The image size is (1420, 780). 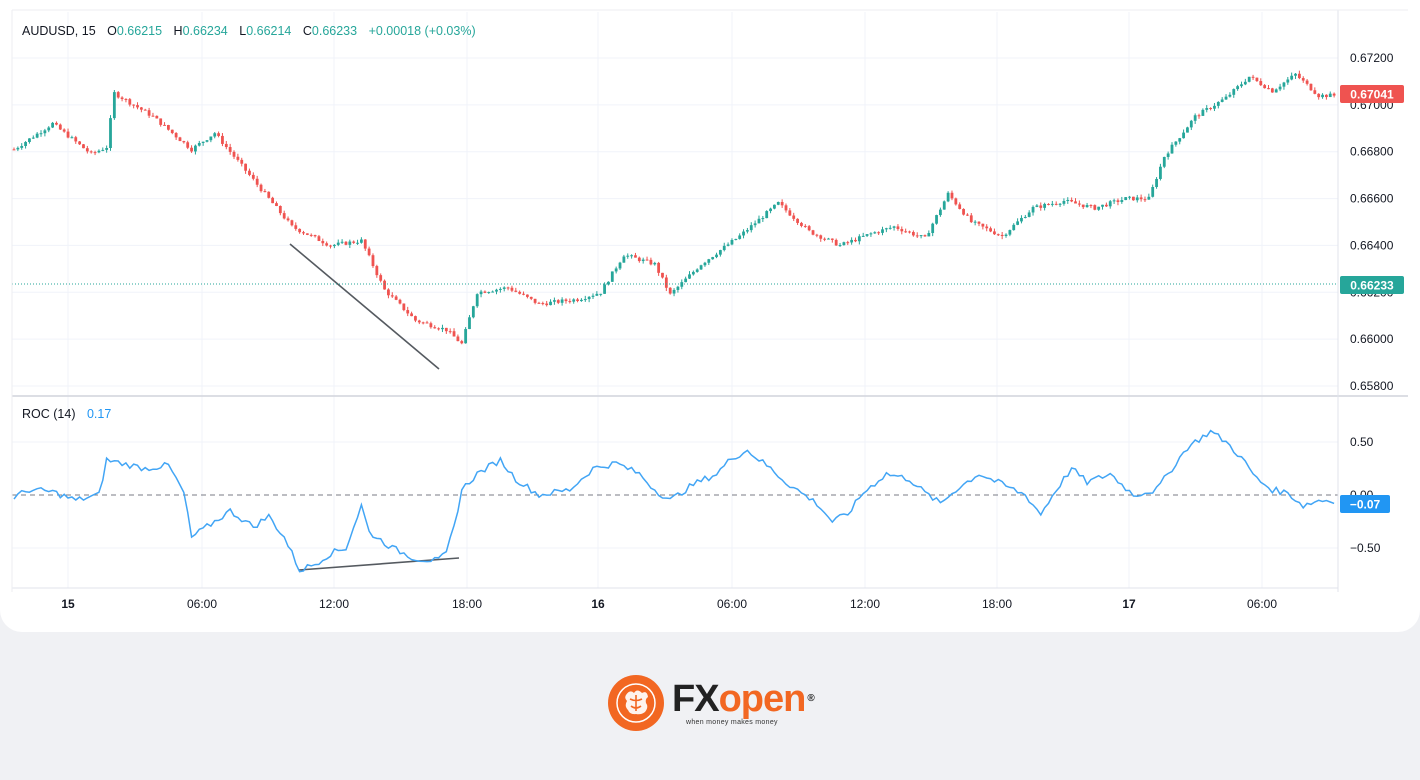 I want to click on time-tick-label: 06:00, so click(x=202, y=604).